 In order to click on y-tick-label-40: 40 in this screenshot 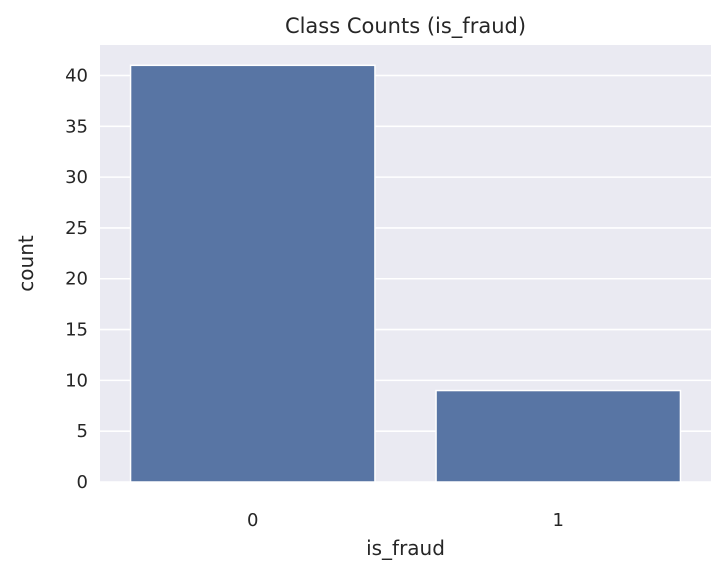, I will do `click(76, 75)`.